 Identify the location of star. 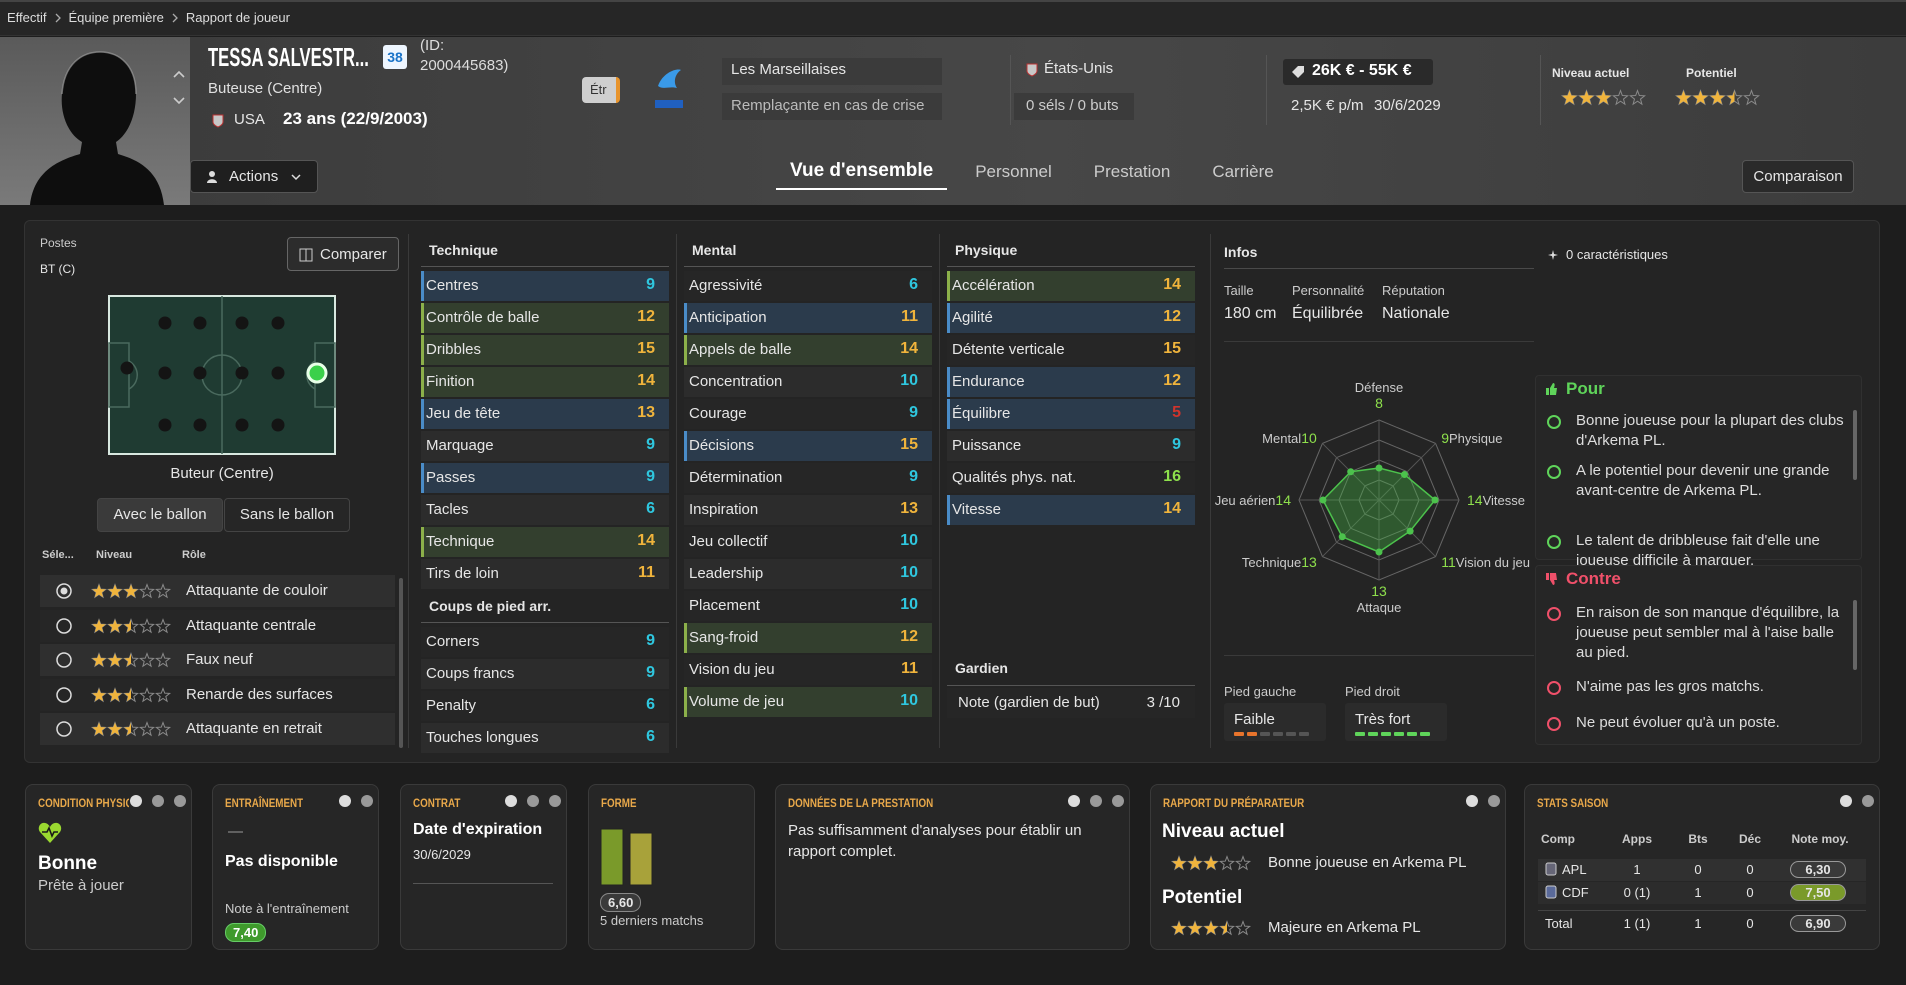
(115, 591).